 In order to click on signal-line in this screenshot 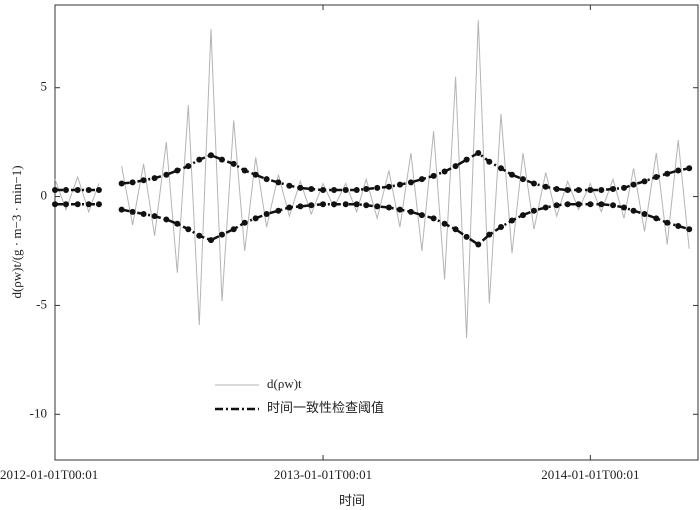, I will do `click(77, 194)`.